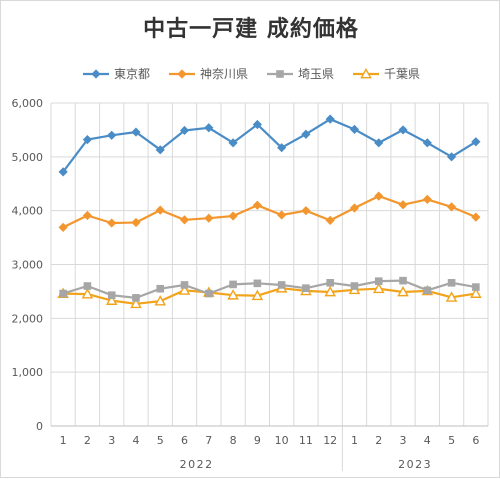 Image resolution: width=500 pixels, height=479 pixels. I want to click on y-tick-label: 5,000, so click(28, 157).